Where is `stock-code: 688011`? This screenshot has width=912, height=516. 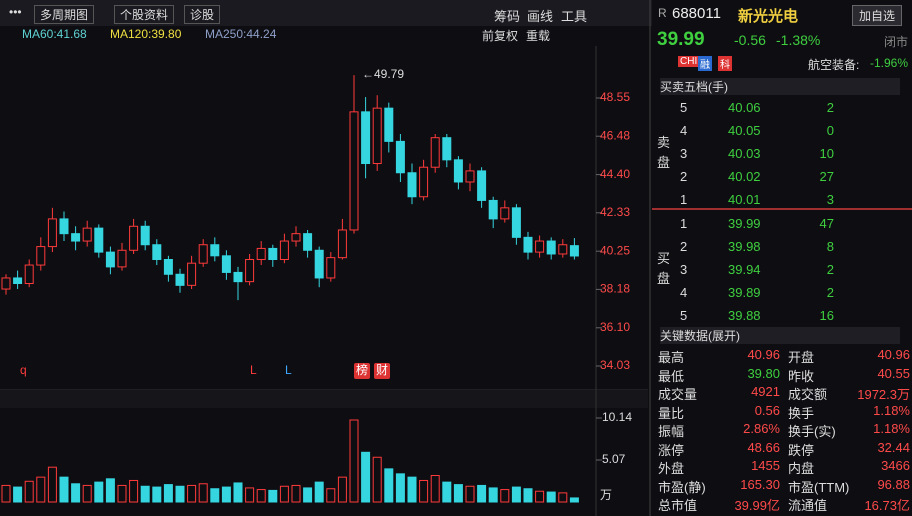 stock-code: 688011 is located at coordinates (696, 13).